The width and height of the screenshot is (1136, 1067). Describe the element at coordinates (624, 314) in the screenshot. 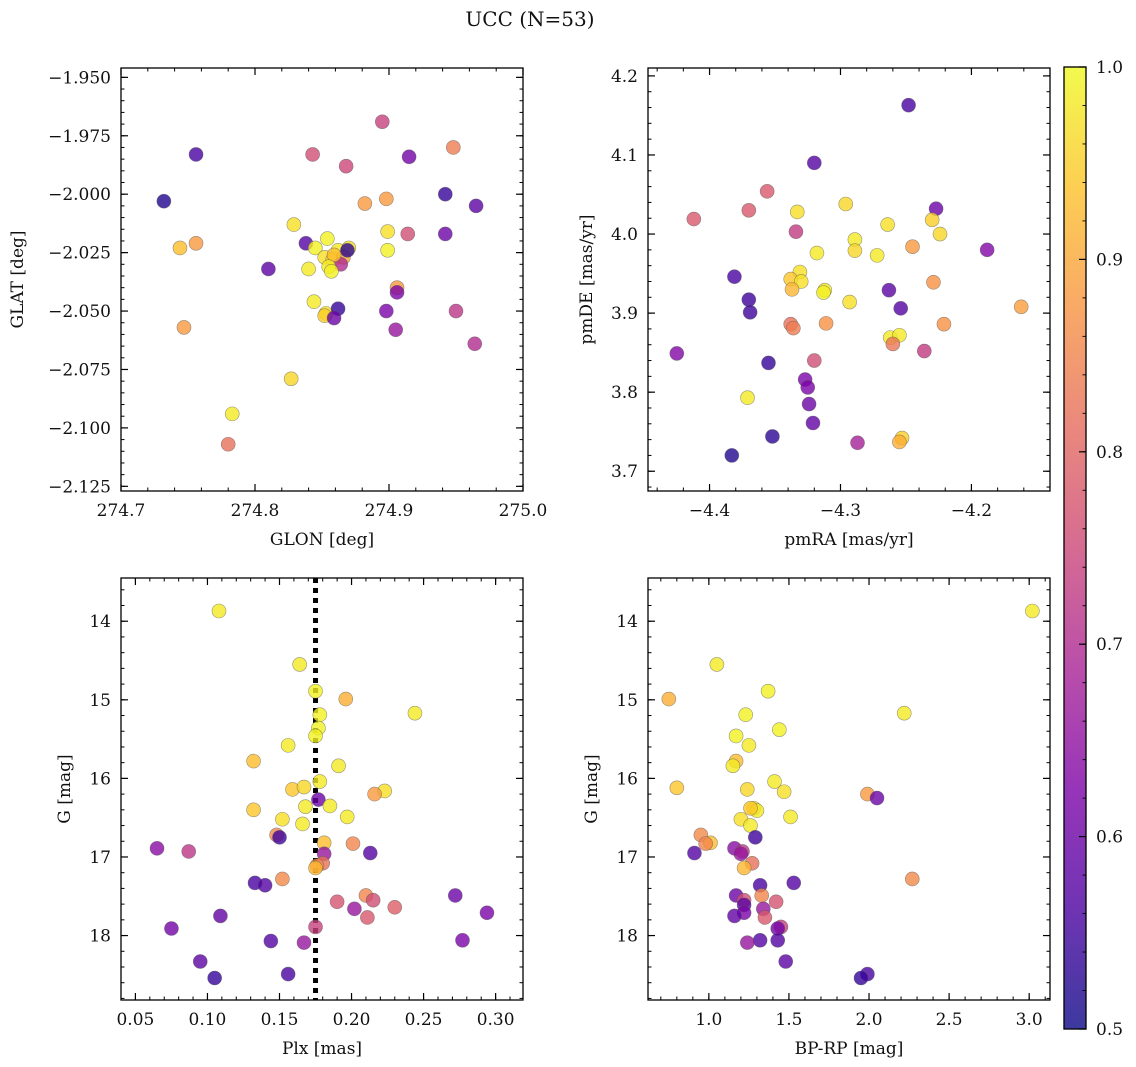

I see `y-tick-label: 3.9` at that location.